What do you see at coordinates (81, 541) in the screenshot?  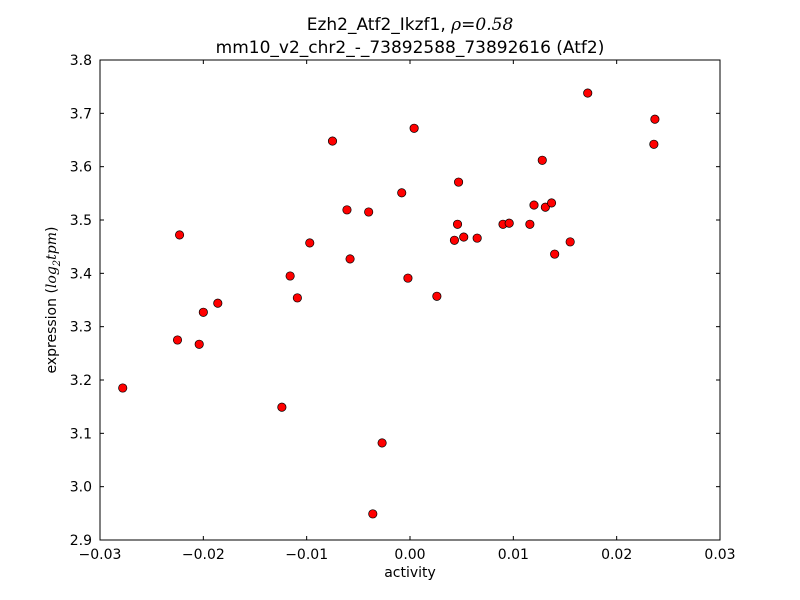 I see `y-tick-label: 2.9` at bounding box center [81, 541].